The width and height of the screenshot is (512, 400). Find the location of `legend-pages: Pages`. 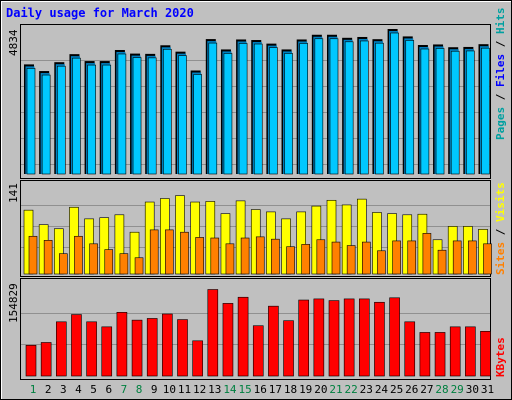

legend-pages: Pages is located at coordinates (500, 123).